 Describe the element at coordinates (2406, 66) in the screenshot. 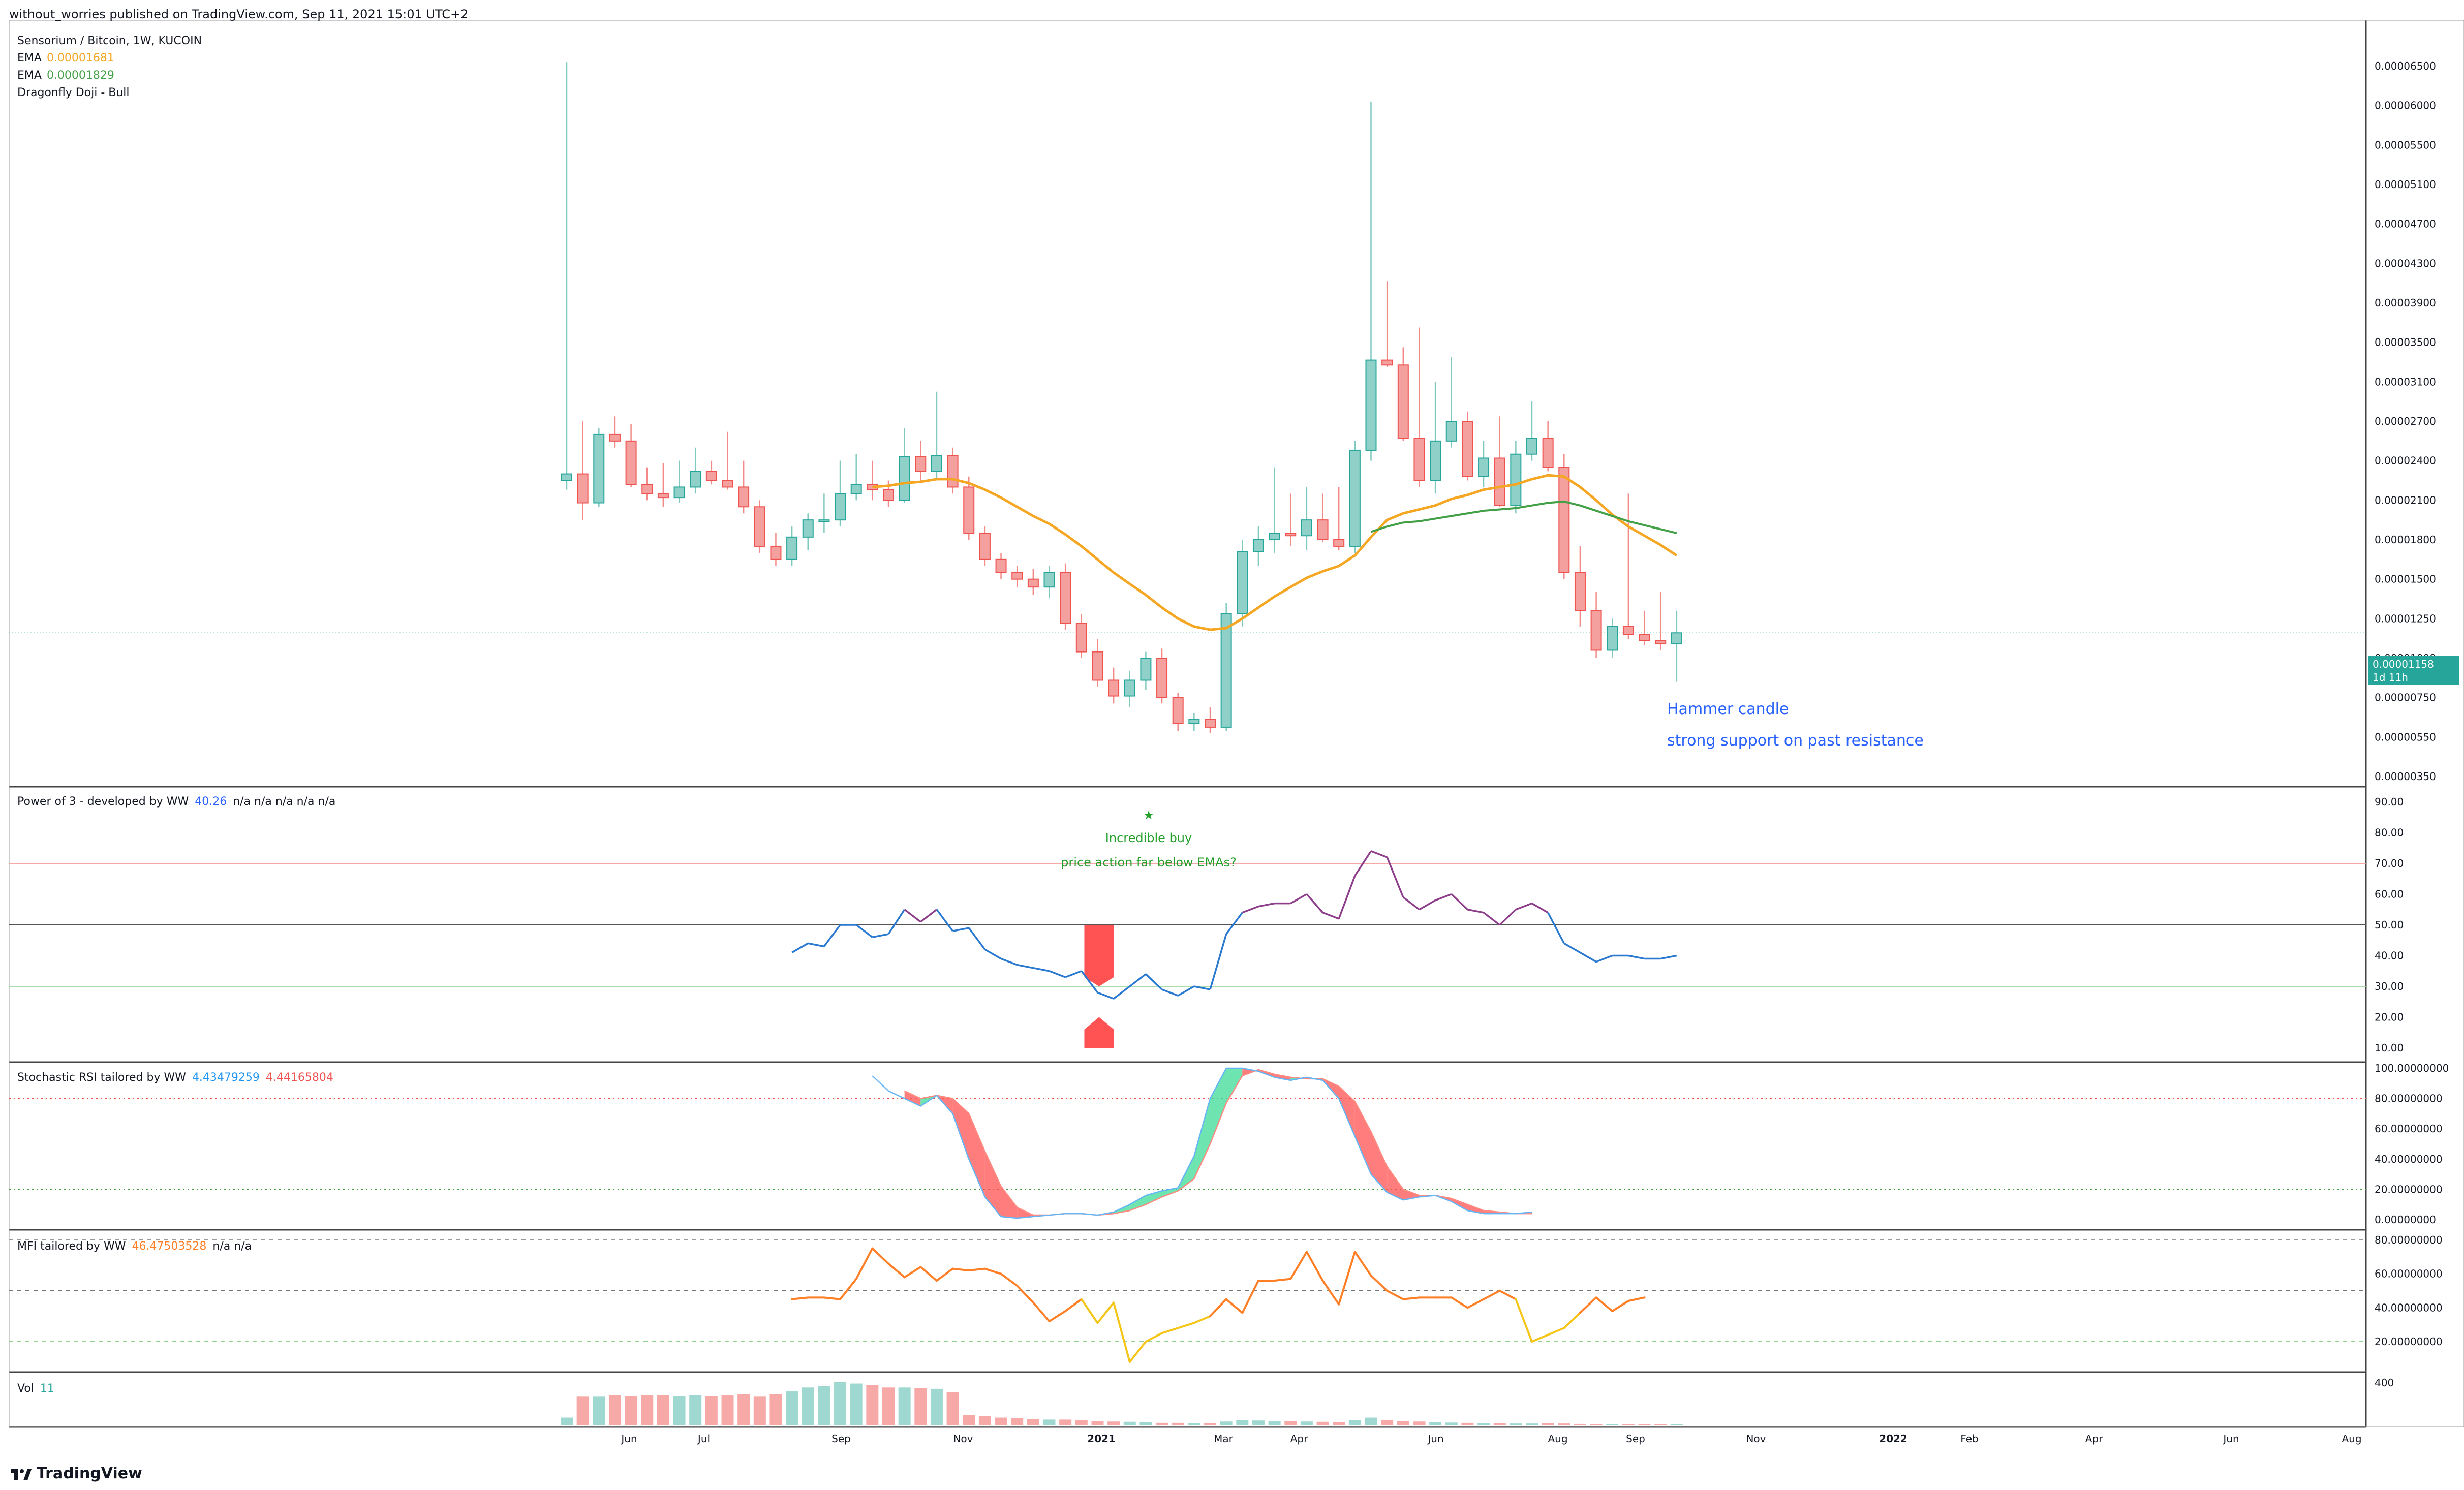

I see `price-axis-tick: 0.00006500` at that location.